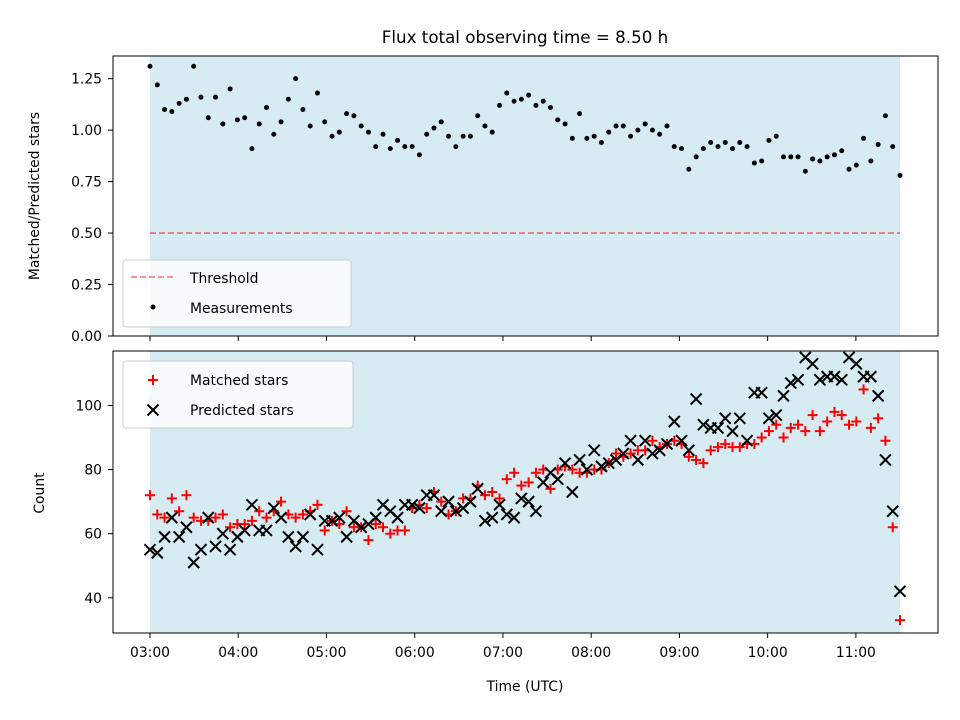  What do you see at coordinates (525, 120) in the screenshot?
I see `measurement-points` at bounding box center [525, 120].